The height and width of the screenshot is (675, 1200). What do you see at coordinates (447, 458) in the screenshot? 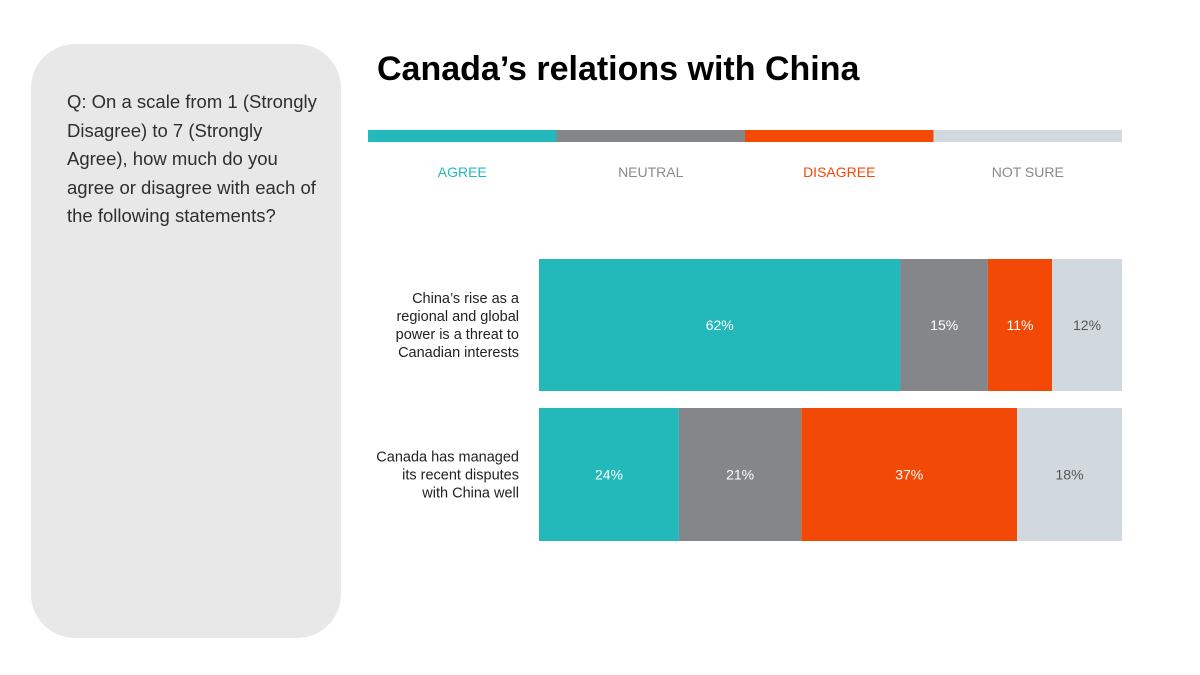
I see `category-label-1-line-0: Canada has managed` at bounding box center [447, 458].